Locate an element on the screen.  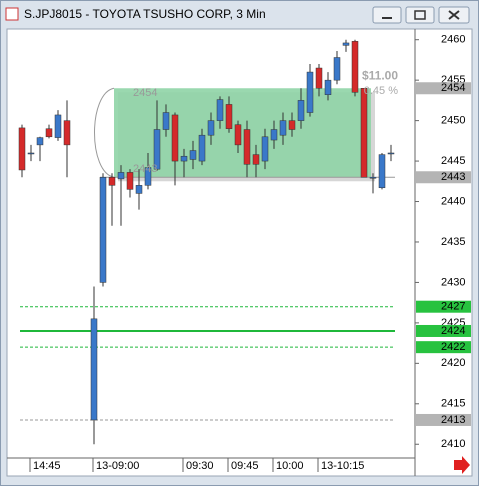
y-tick-label: 2415 is located at coordinates (453, 404).